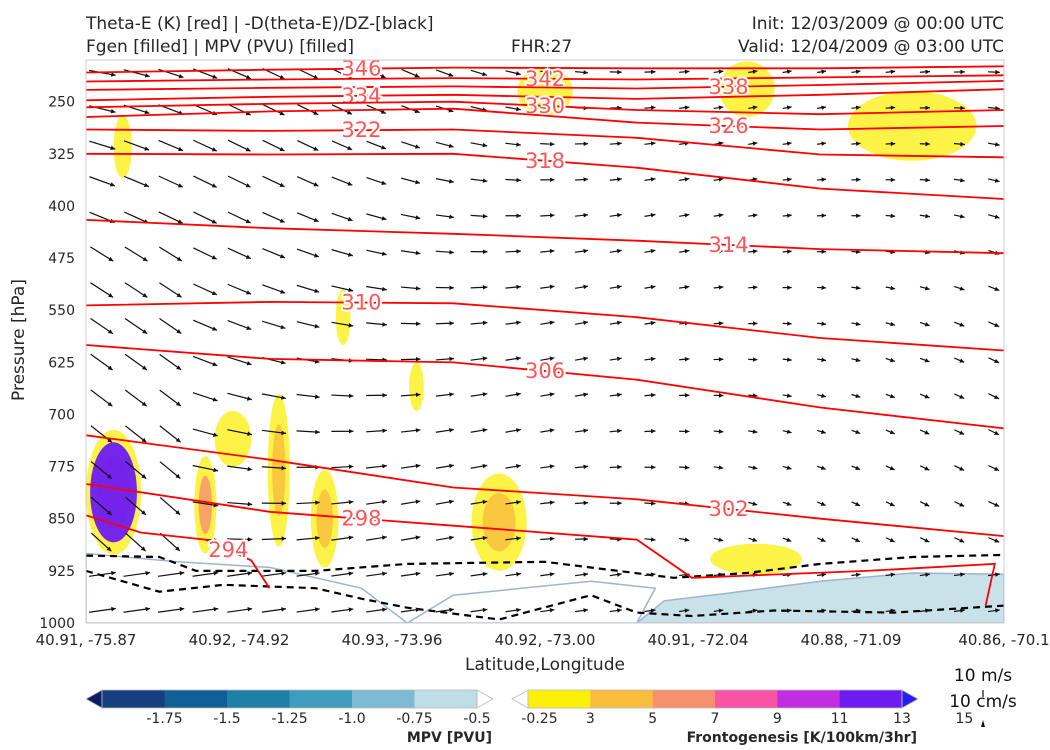 This screenshot has height=750, width=1050. I want to click on x-axis-label: Latitude,Longitude, so click(545, 665).